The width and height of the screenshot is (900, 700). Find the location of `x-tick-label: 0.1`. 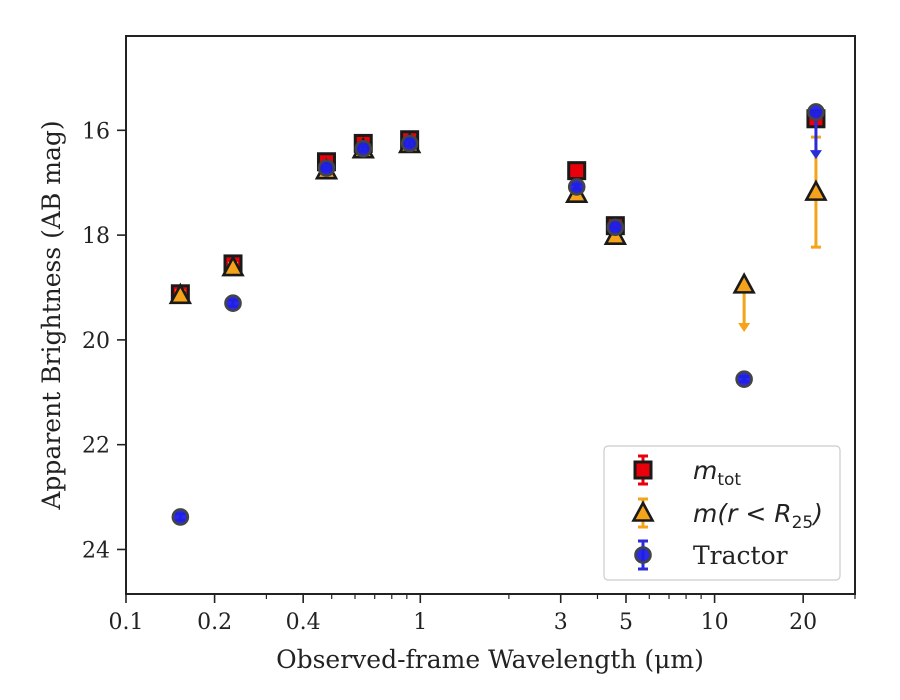

x-tick-label: 0.1 is located at coordinates (126, 622).